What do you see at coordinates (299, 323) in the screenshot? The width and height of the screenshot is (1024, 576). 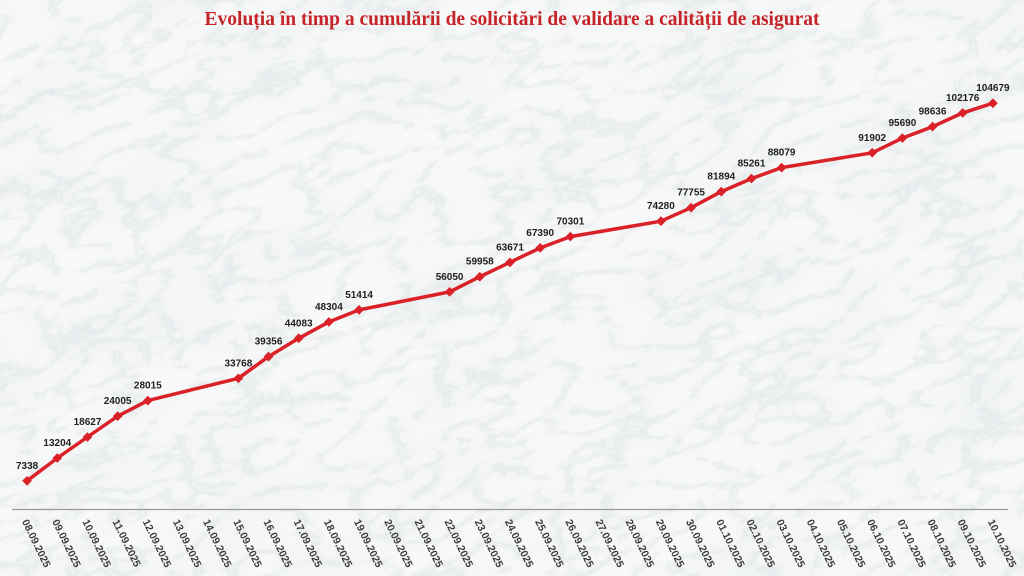 I see `svg-text: 44083` at bounding box center [299, 323].